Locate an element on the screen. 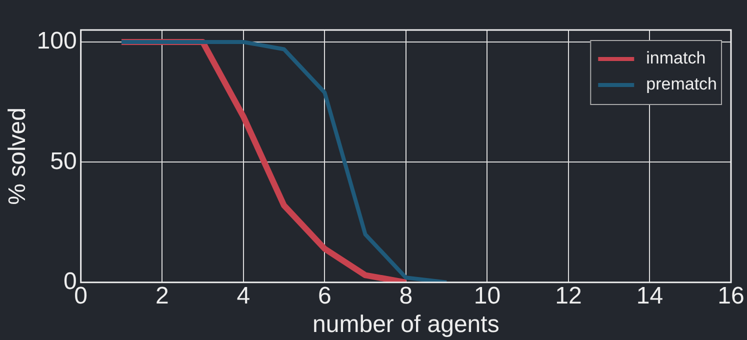 The image size is (747, 340). x-tick-label: 16 is located at coordinates (731, 296).